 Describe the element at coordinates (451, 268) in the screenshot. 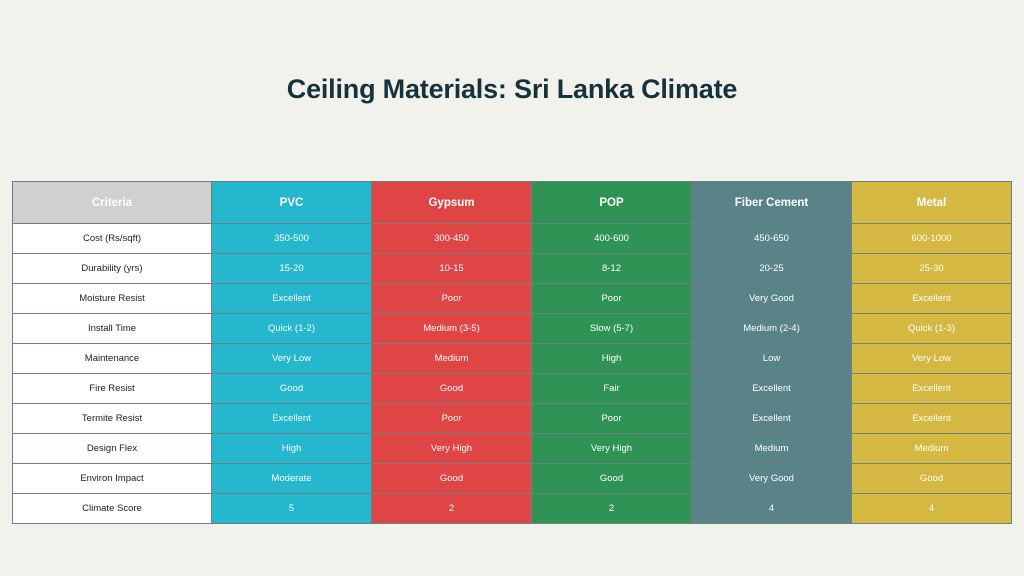

I see `cell-gypsum: 10-15` at that location.